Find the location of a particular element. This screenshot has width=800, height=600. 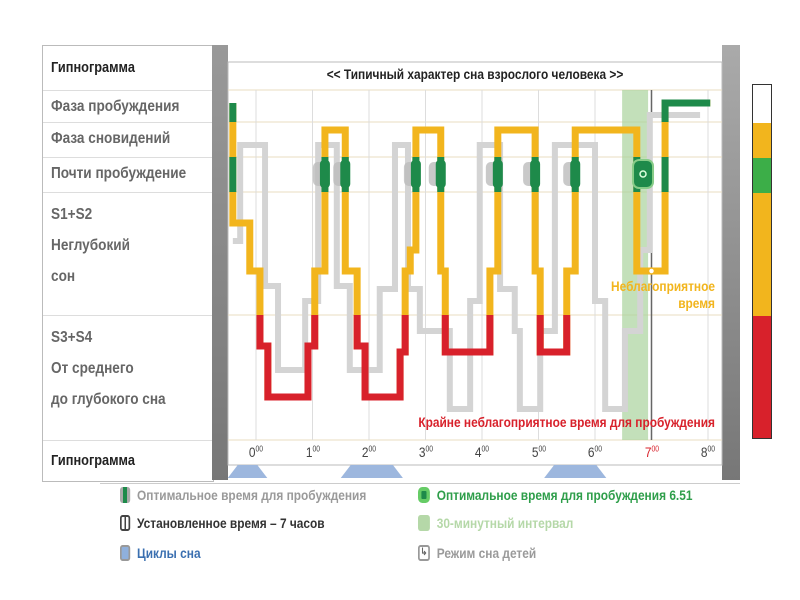

panel-header: Гипнограмма is located at coordinates (128, 68).